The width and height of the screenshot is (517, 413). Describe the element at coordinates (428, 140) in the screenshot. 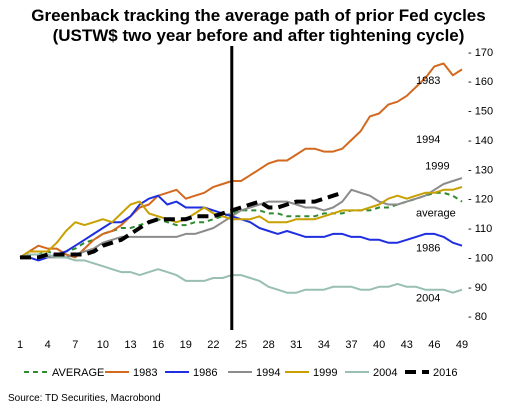

I see `series-annotation: 1994` at that location.